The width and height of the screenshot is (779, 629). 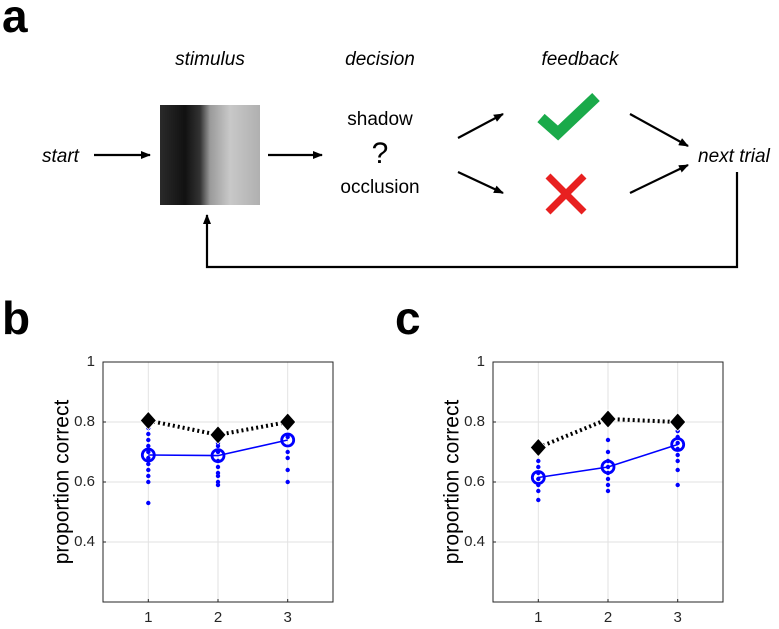 What do you see at coordinates (566, 194) in the screenshot?
I see `cross-icon` at bounding box center [566, 194].